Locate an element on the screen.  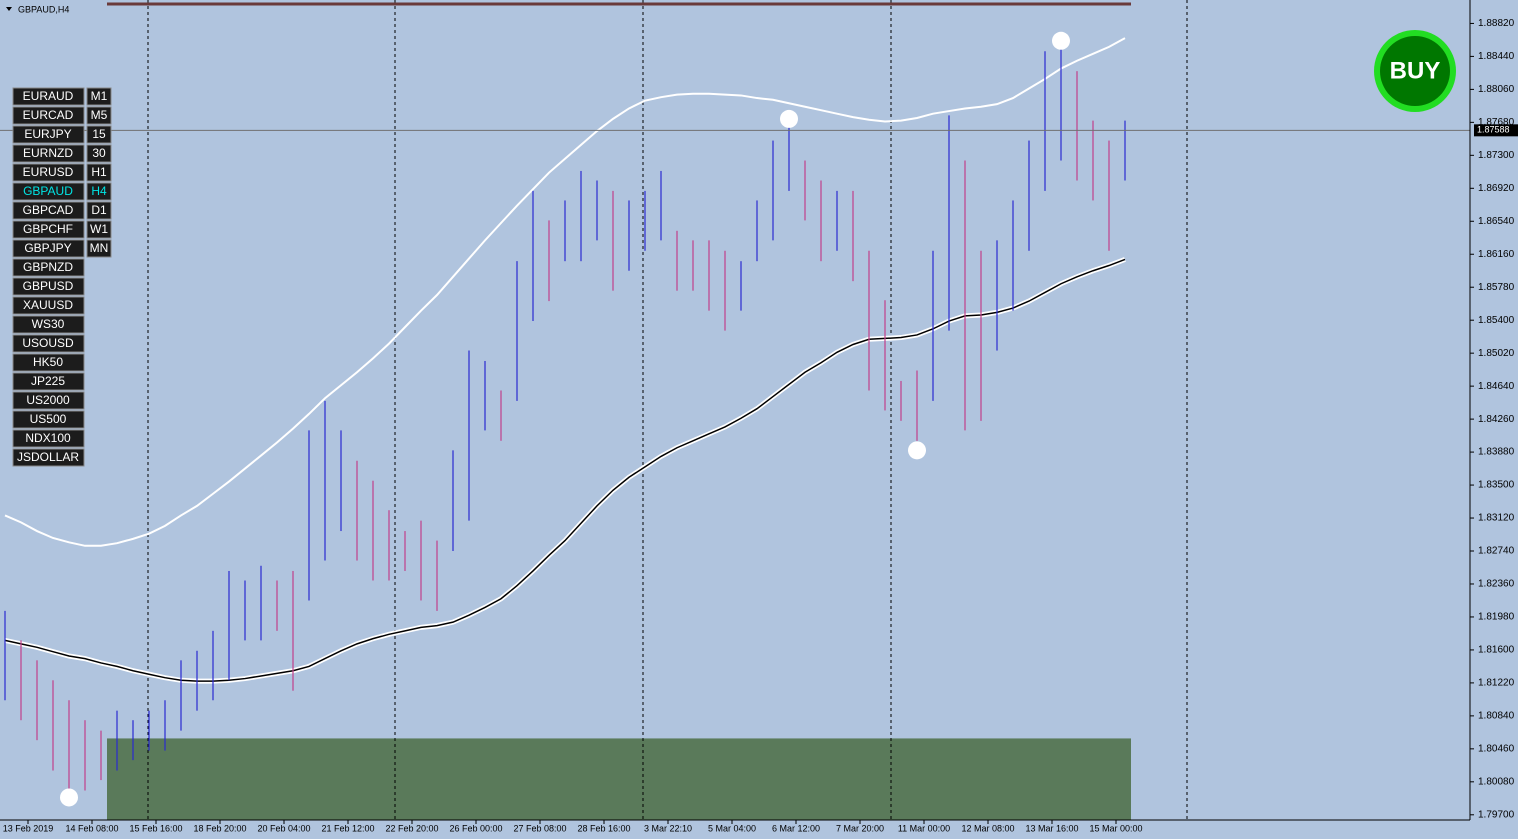
symbol-button: EURJPY is located at coordinates (48, 134).